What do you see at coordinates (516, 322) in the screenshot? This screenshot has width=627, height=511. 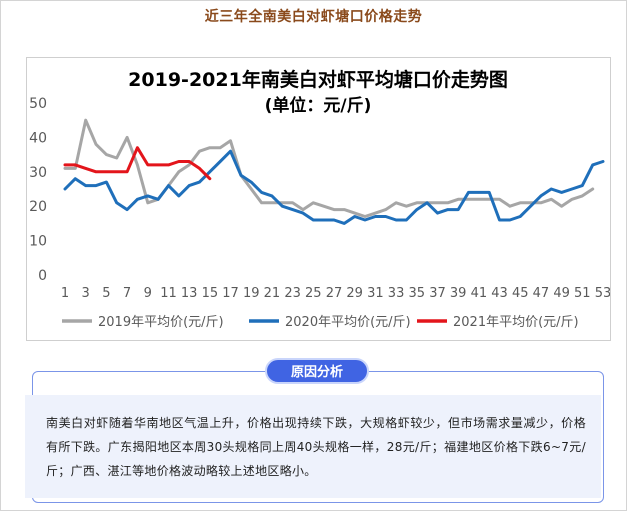 I see `legend-label-3: 2021年平均价(元/斤)` at bounding box center [516, 322].